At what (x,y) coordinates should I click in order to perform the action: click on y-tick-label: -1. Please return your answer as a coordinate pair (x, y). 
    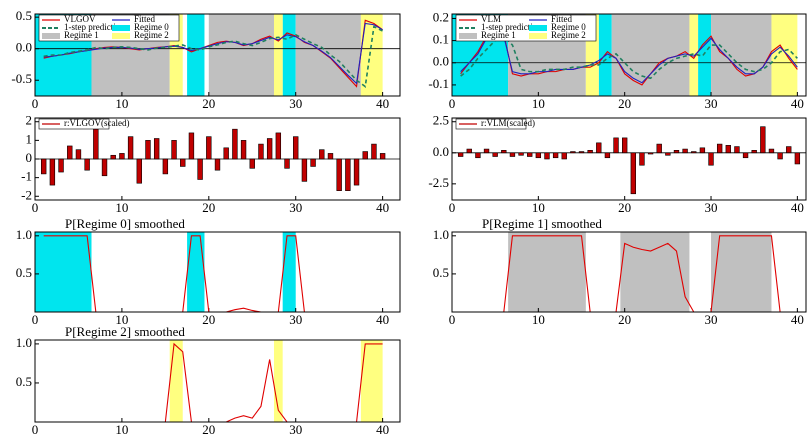
    Looking at the image, I should click on (26, 176).